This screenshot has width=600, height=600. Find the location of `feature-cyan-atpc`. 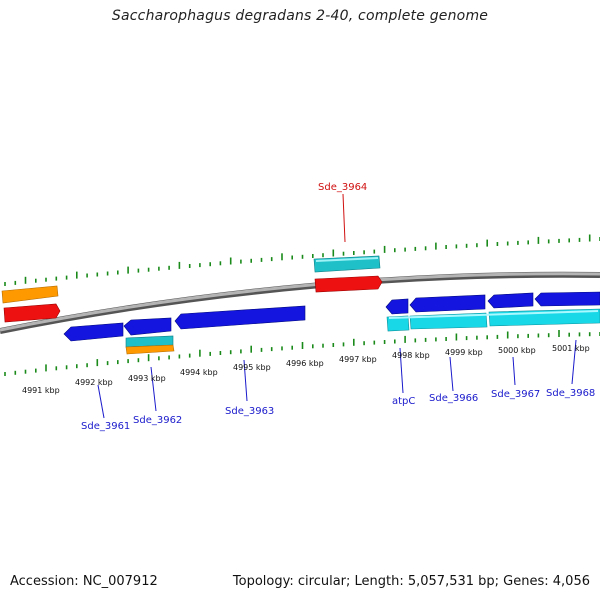

feature-cyan-atpc is located at coordinates (398, 323).